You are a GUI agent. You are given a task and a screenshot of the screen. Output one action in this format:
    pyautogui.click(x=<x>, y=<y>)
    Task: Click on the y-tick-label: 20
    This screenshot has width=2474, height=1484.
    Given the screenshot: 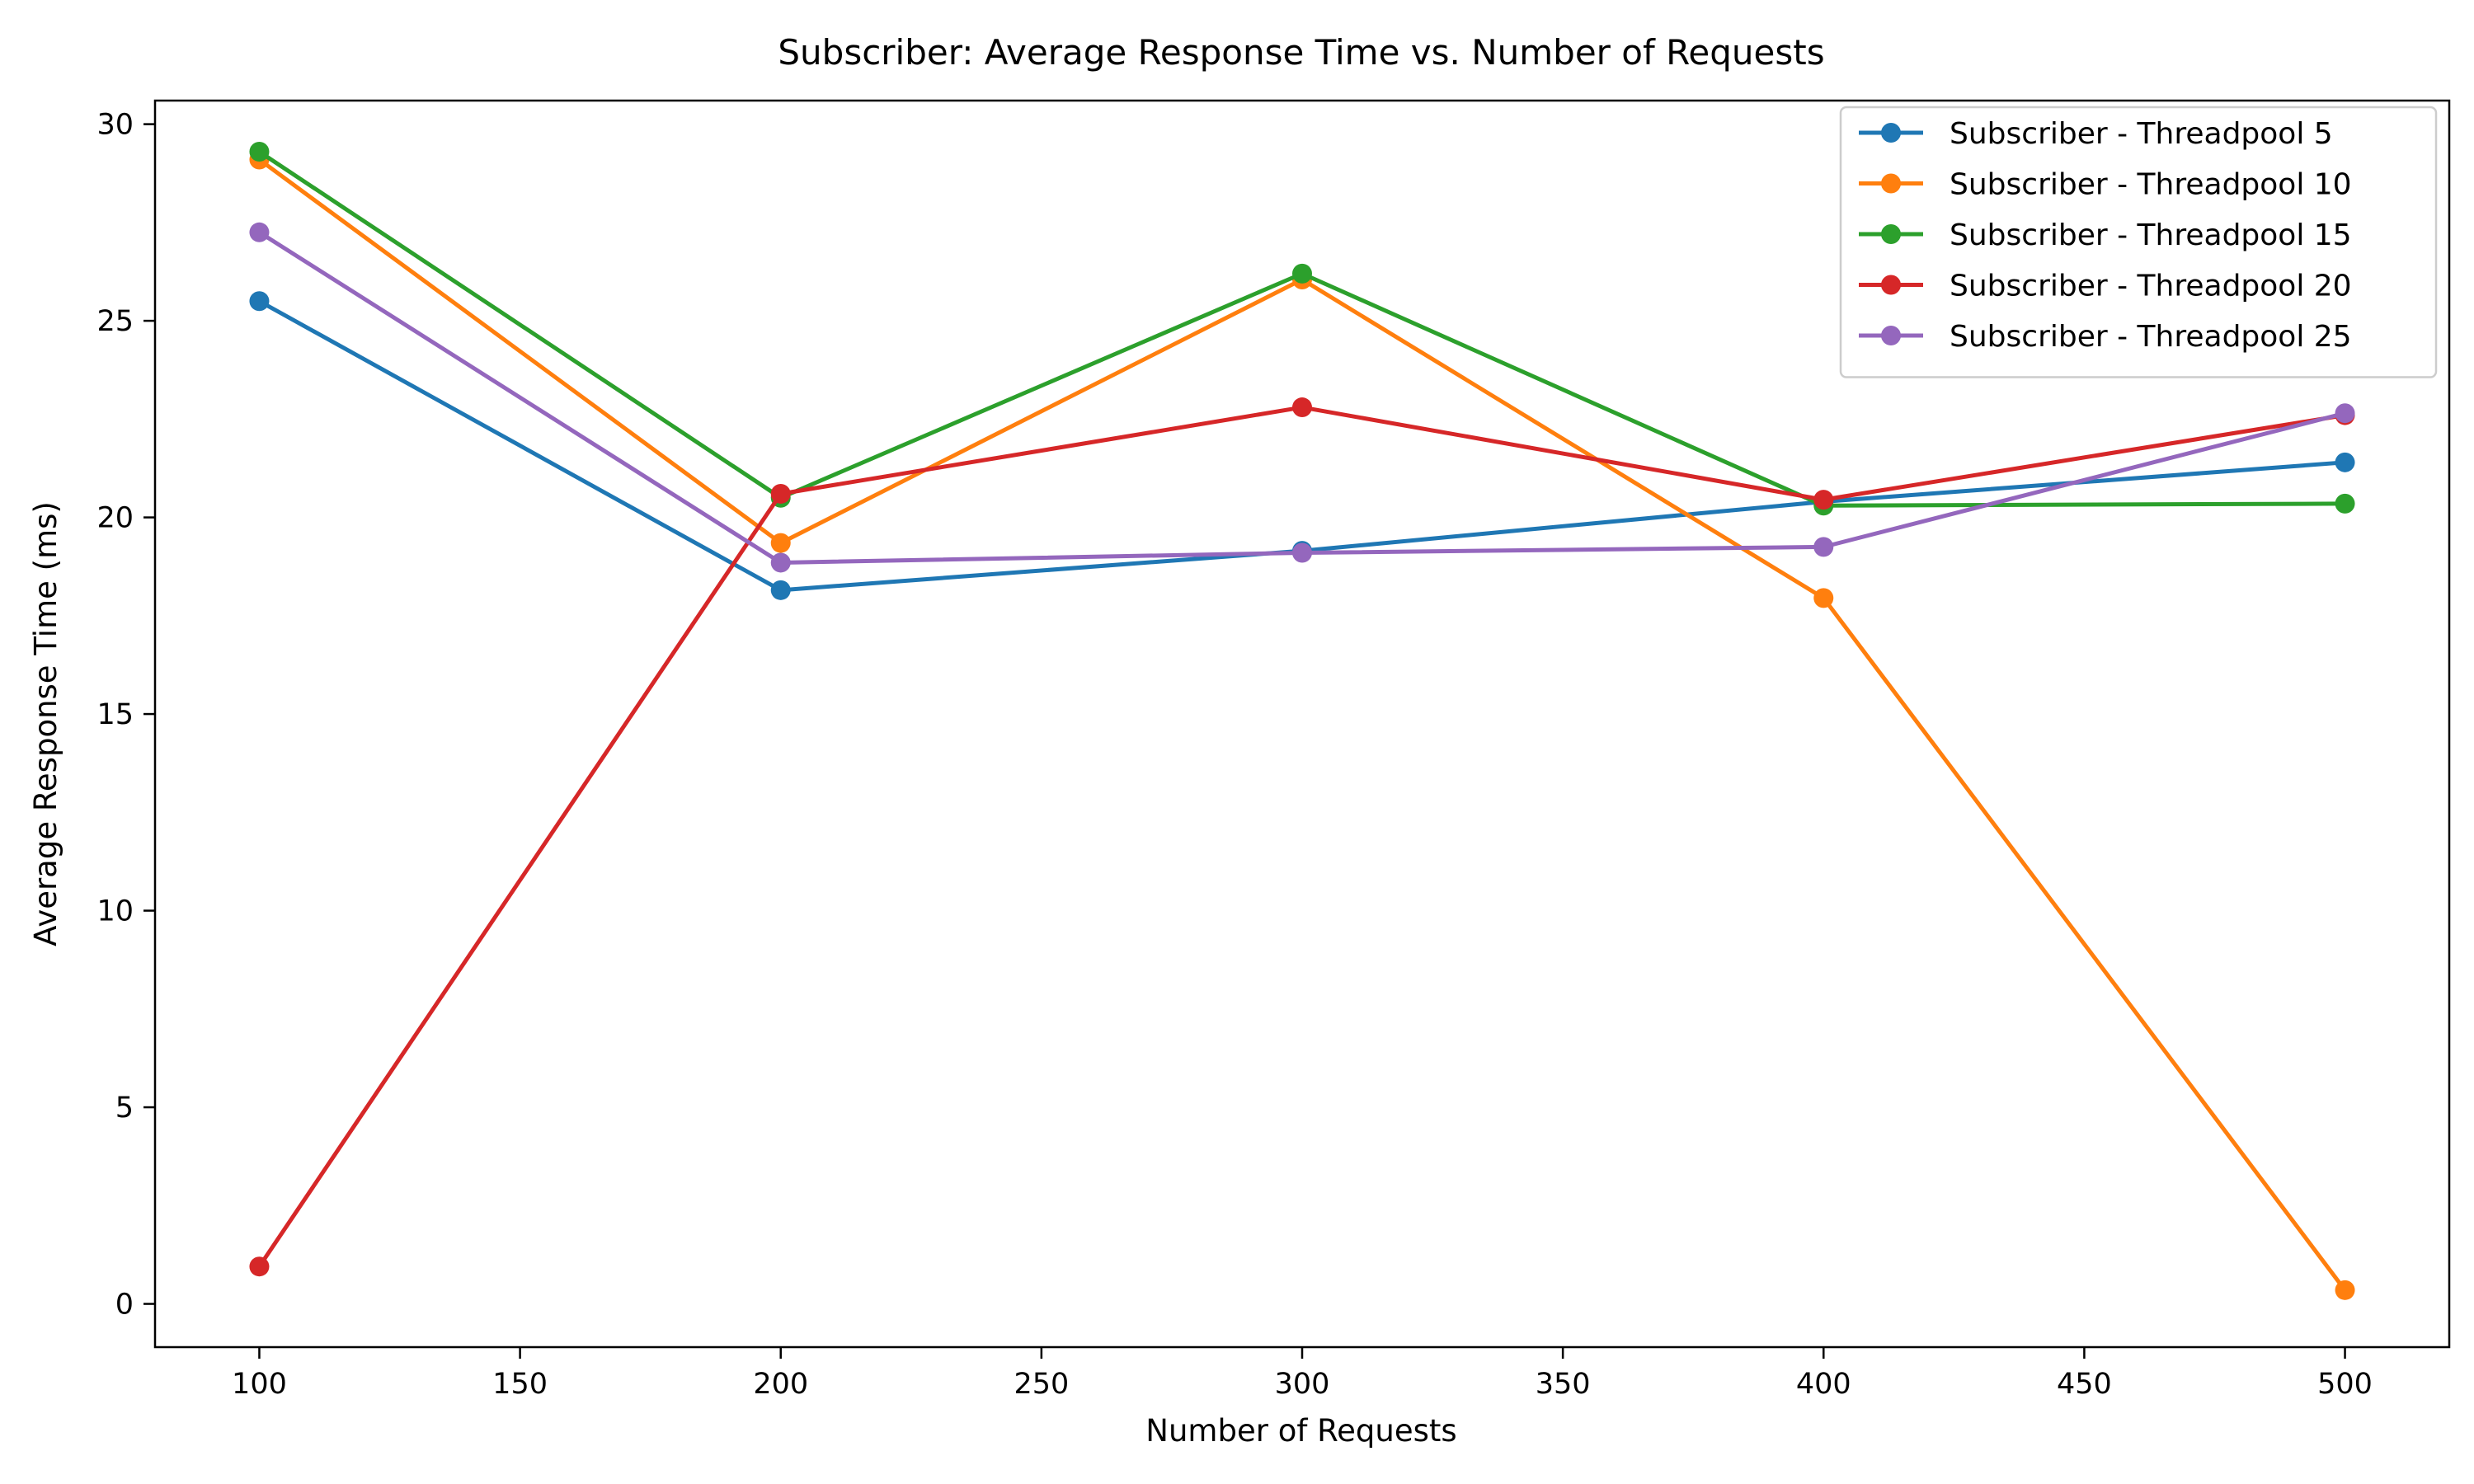 What is the action you would take?
    pyautogui.click(x=115, y=518)
    